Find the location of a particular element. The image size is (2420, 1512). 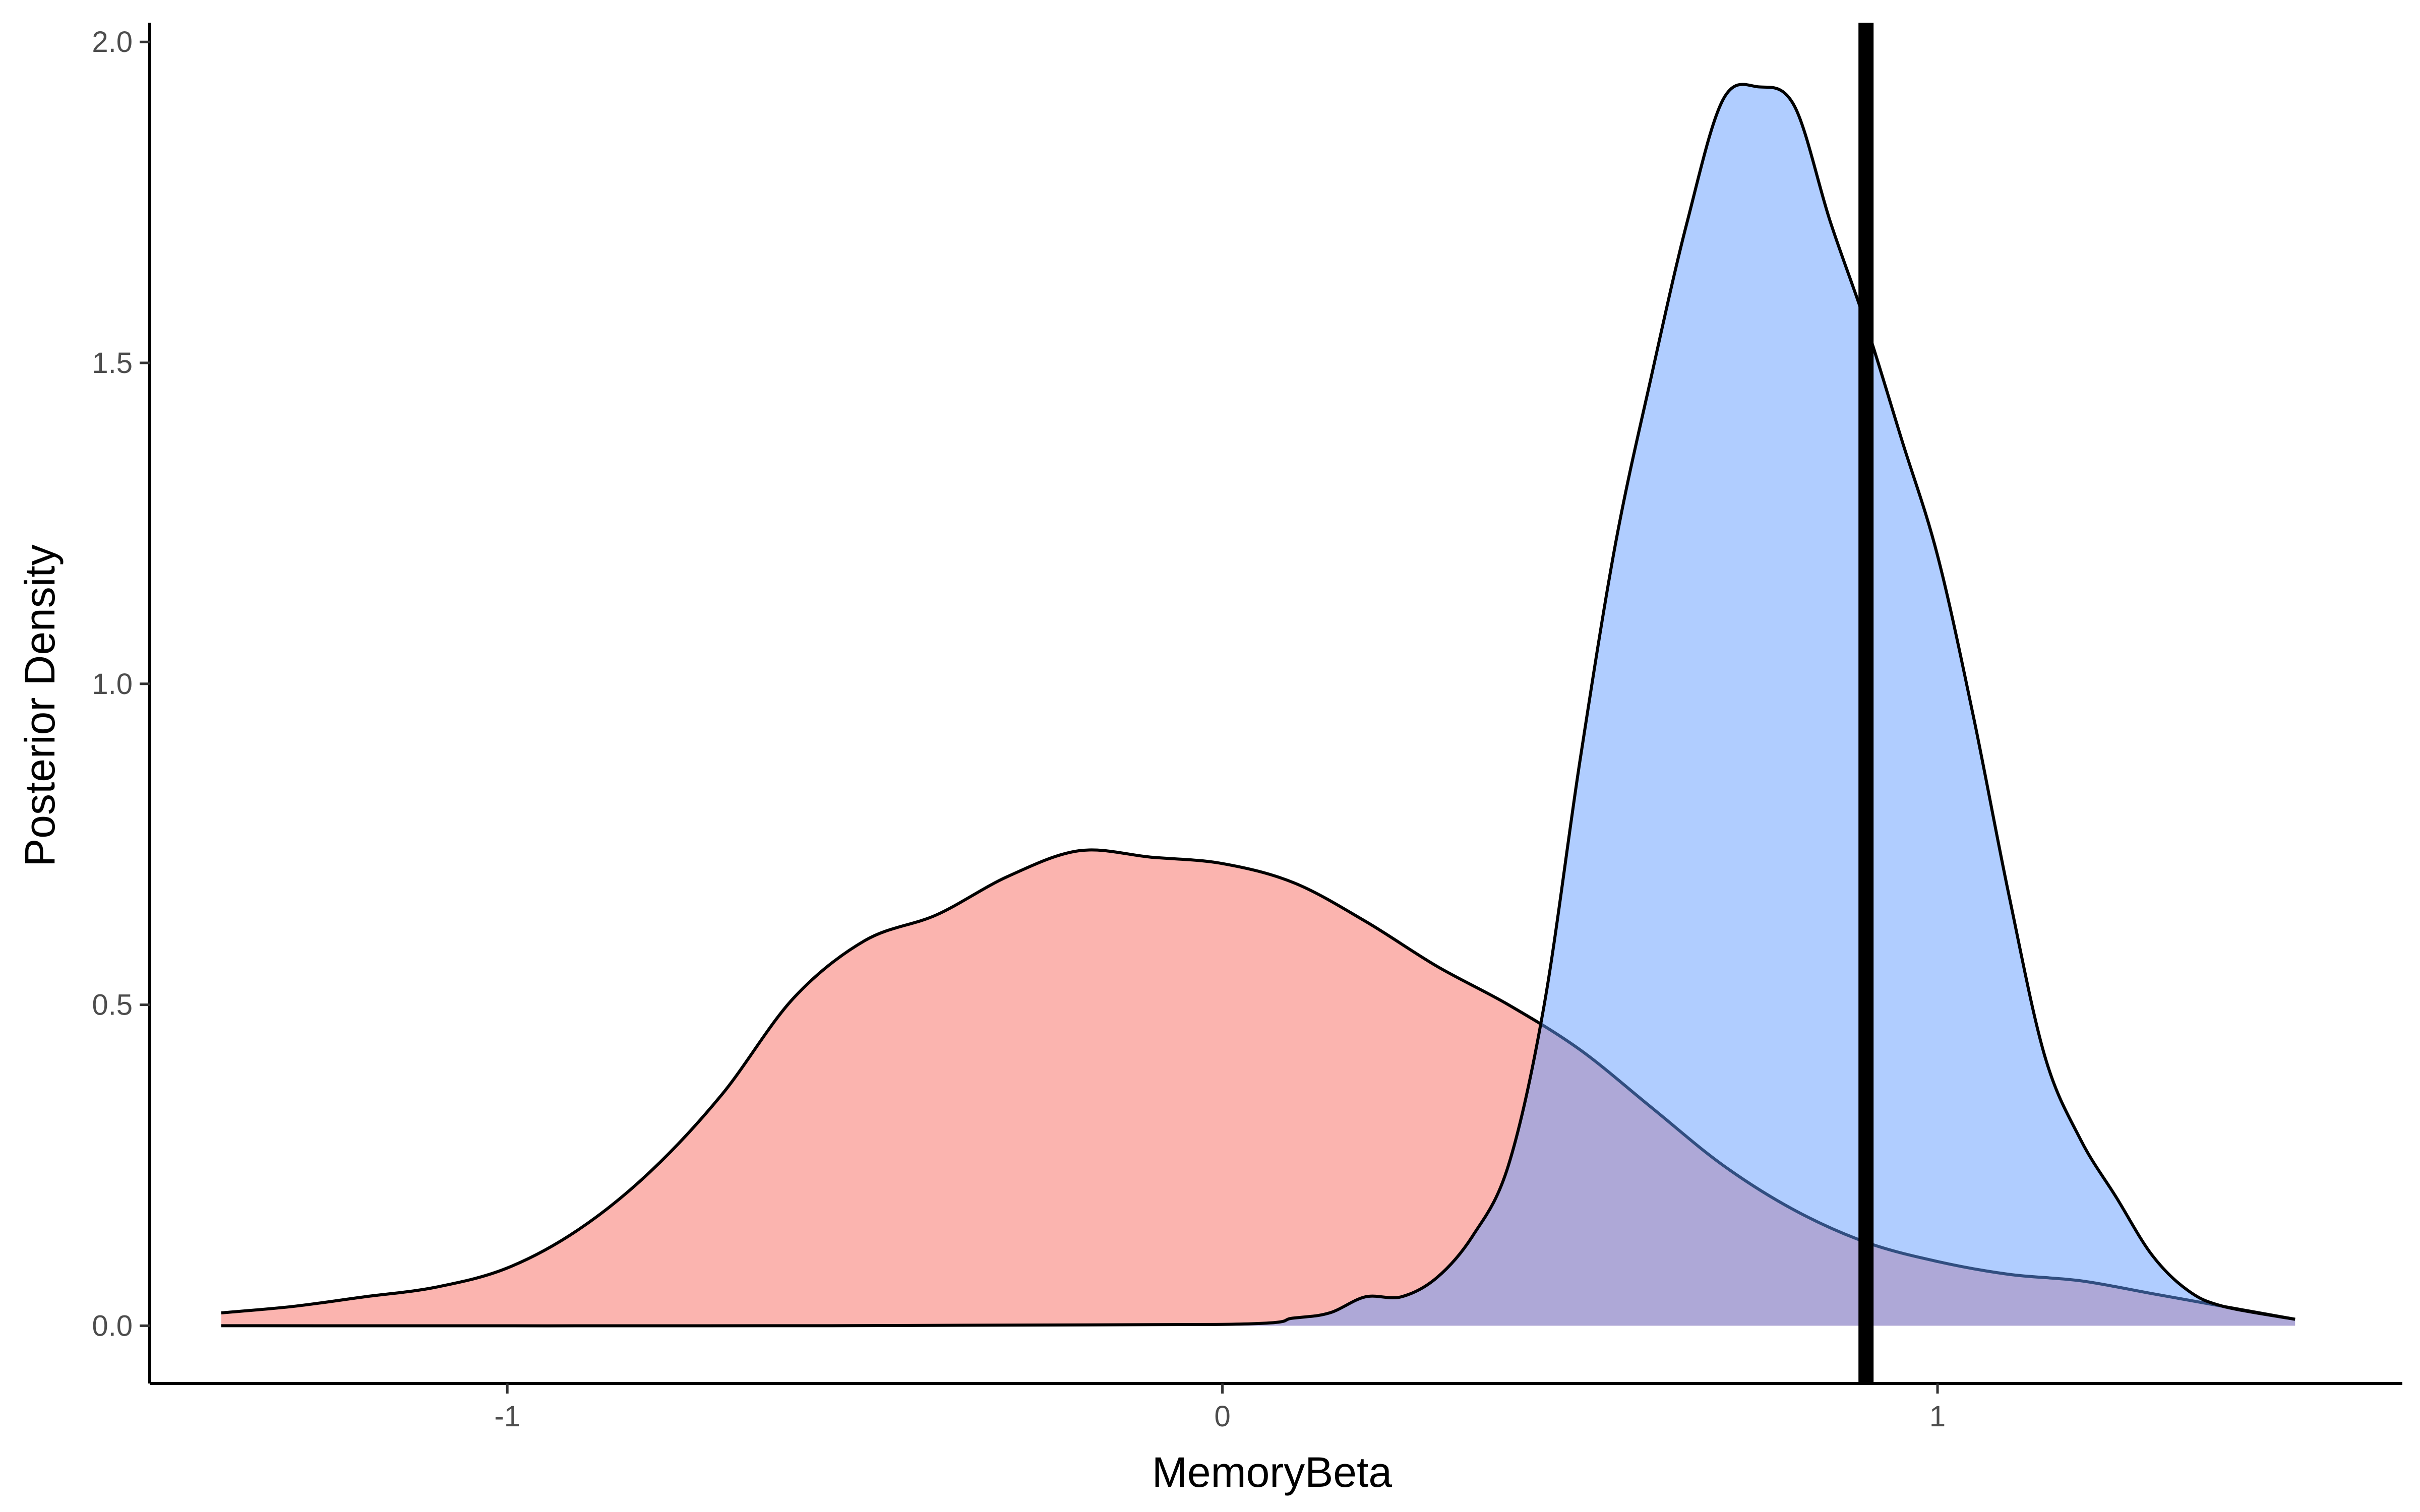

y-tick-label: 2.0 is located at coordinates (112, 42).